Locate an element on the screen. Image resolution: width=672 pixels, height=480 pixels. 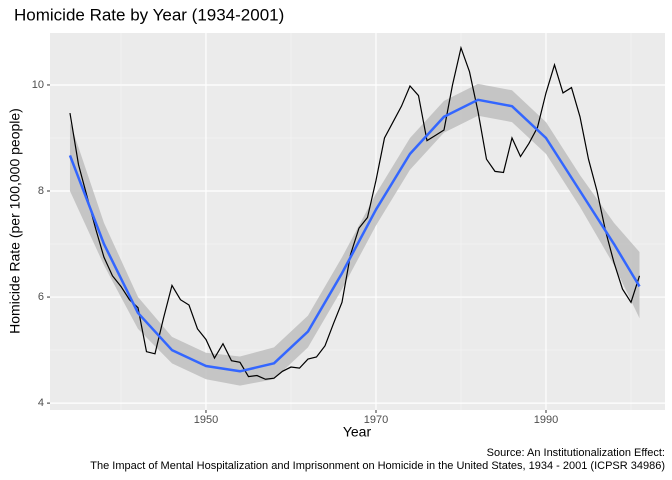
x-tick-label: 1990 is located at coordinates (546, 420).